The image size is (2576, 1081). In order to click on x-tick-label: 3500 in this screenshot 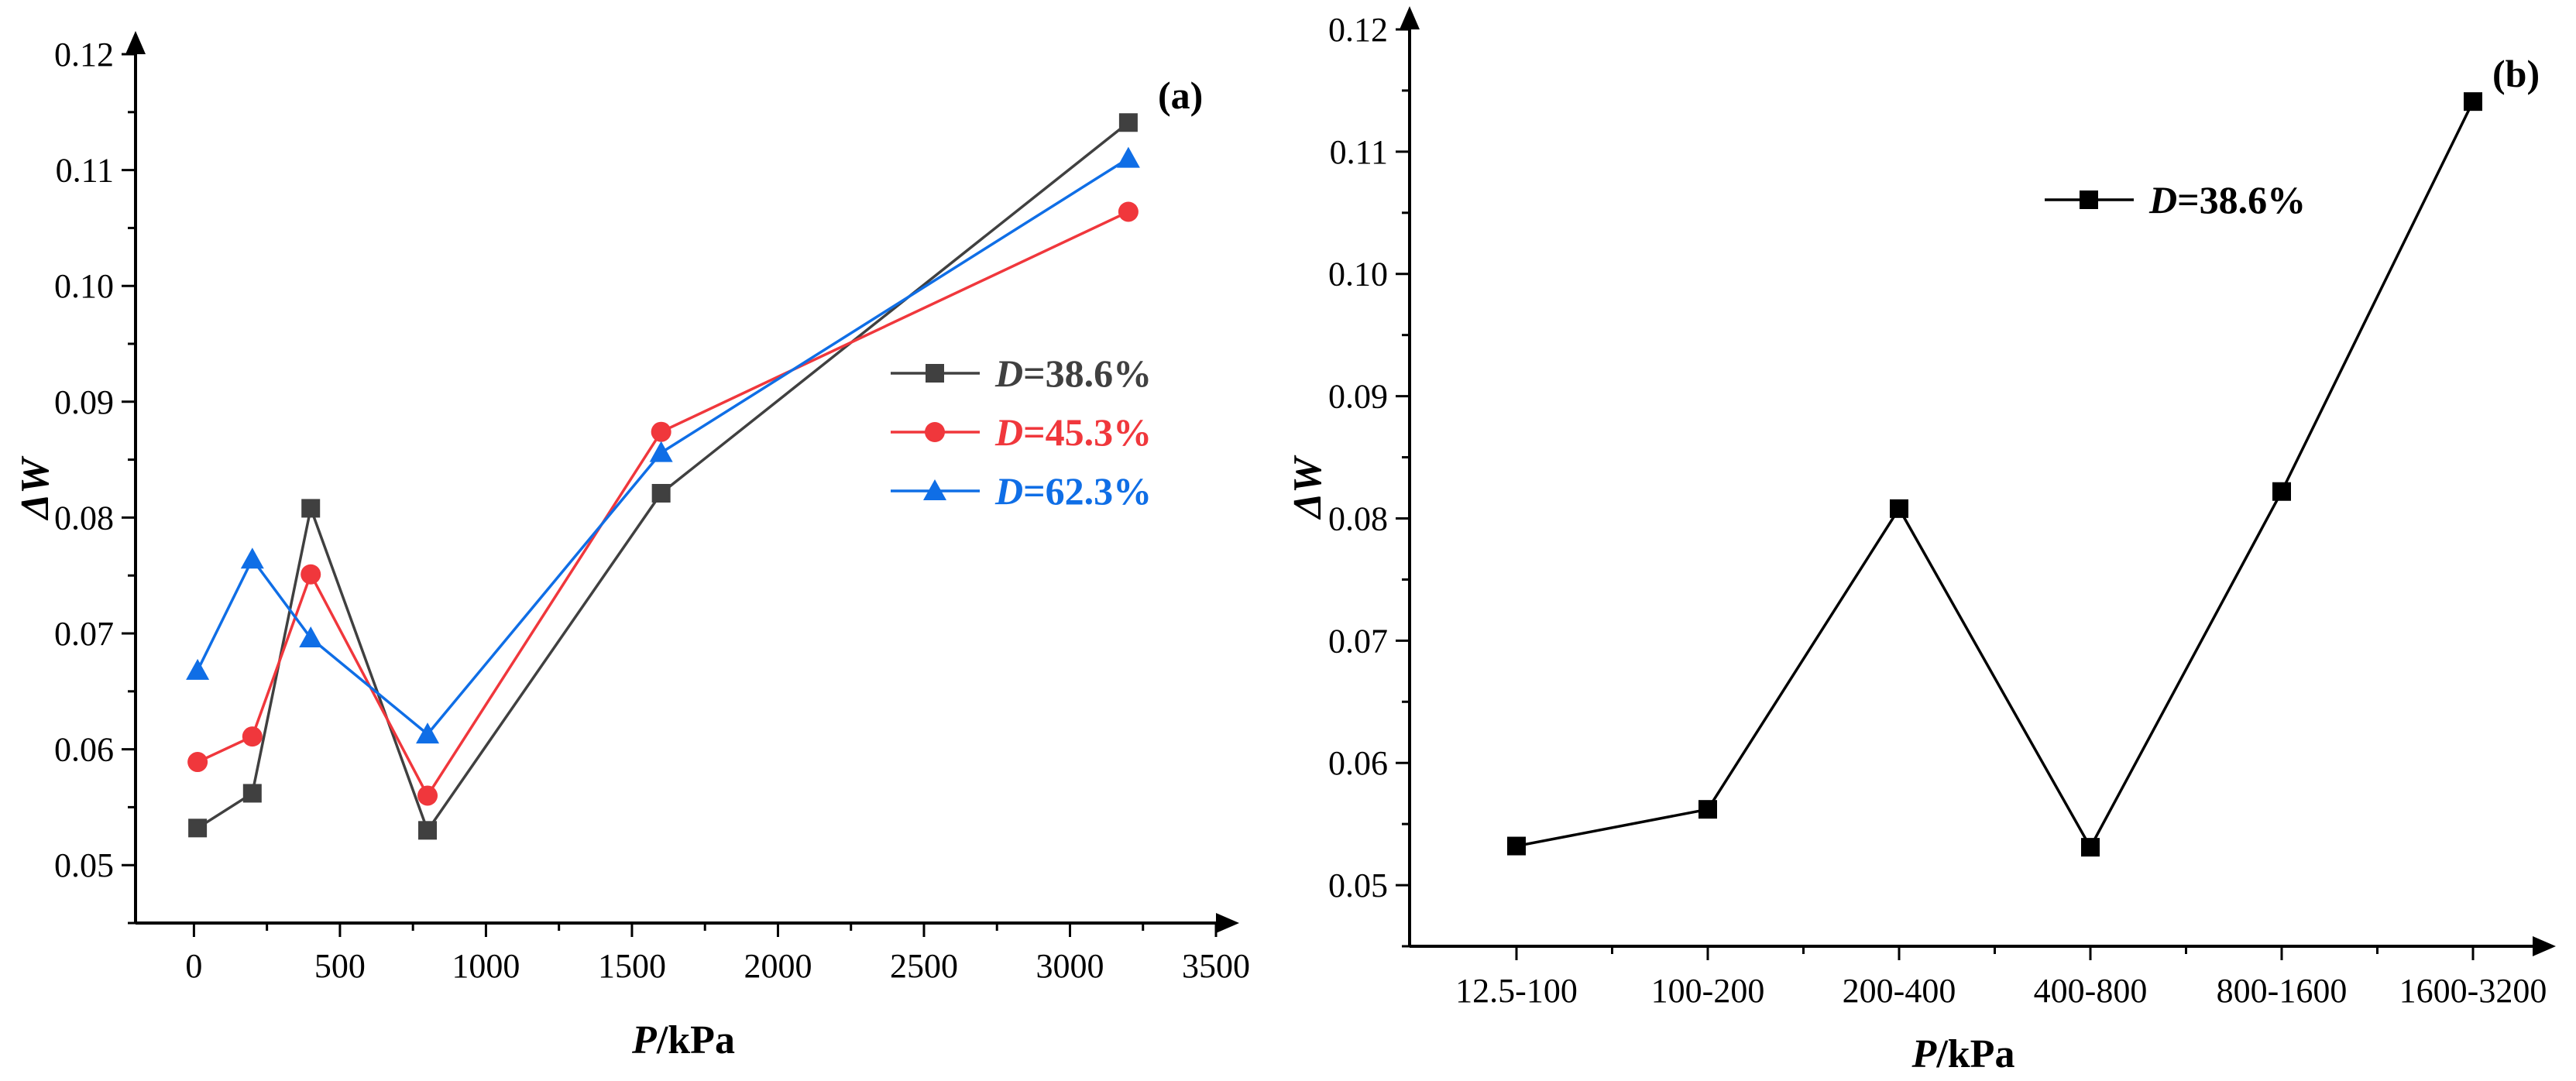, I will do `click(1216, 966)`.